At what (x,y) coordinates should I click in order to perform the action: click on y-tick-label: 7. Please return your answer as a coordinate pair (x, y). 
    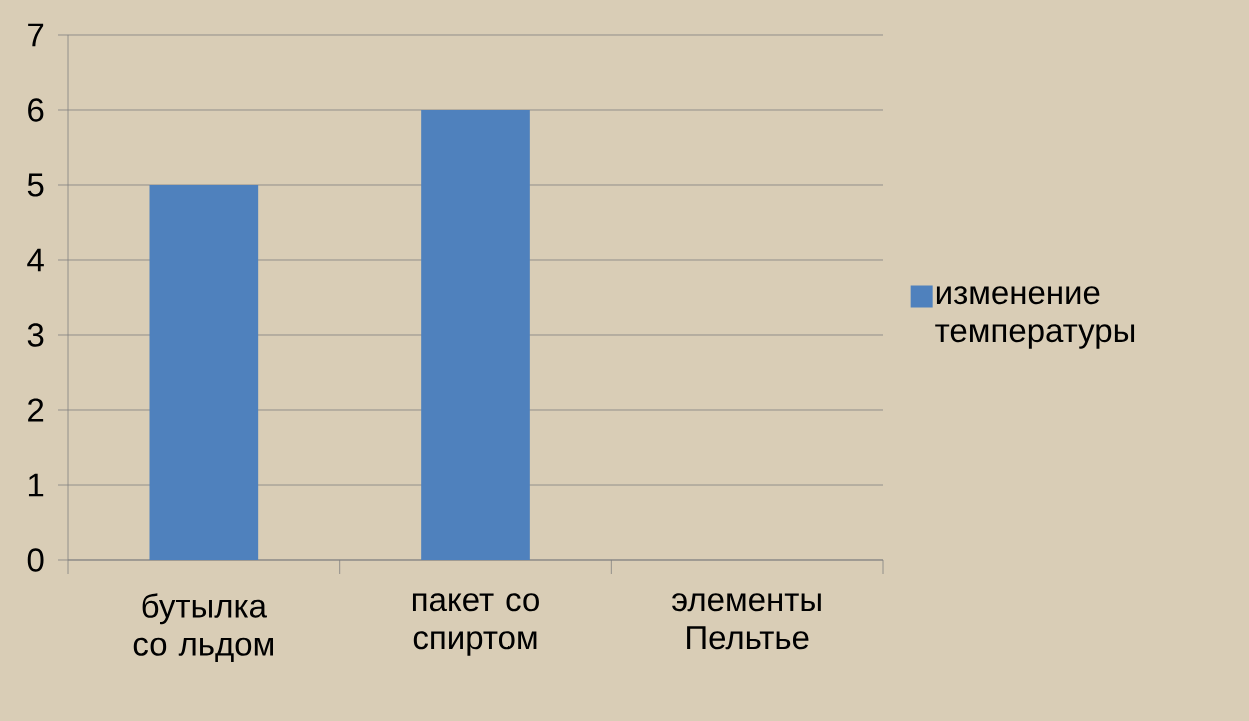
    Looking at the image, I should click on (36, 35).